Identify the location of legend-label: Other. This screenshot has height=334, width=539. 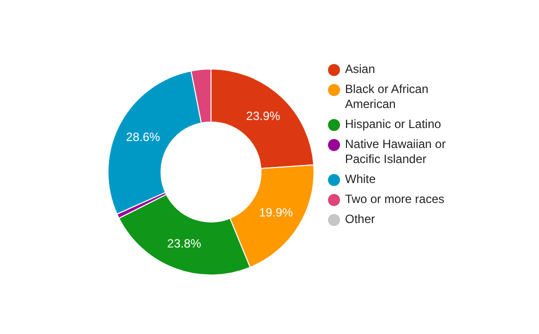
(360, 219).